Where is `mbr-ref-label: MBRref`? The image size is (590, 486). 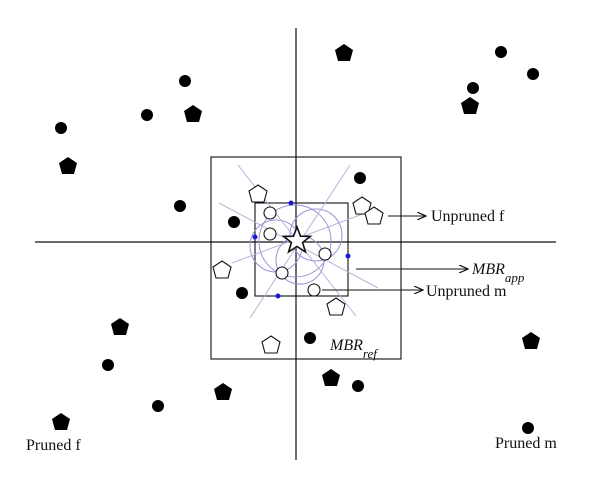
mbr-ref-label: MBRref is located at coordinates (354, 349).